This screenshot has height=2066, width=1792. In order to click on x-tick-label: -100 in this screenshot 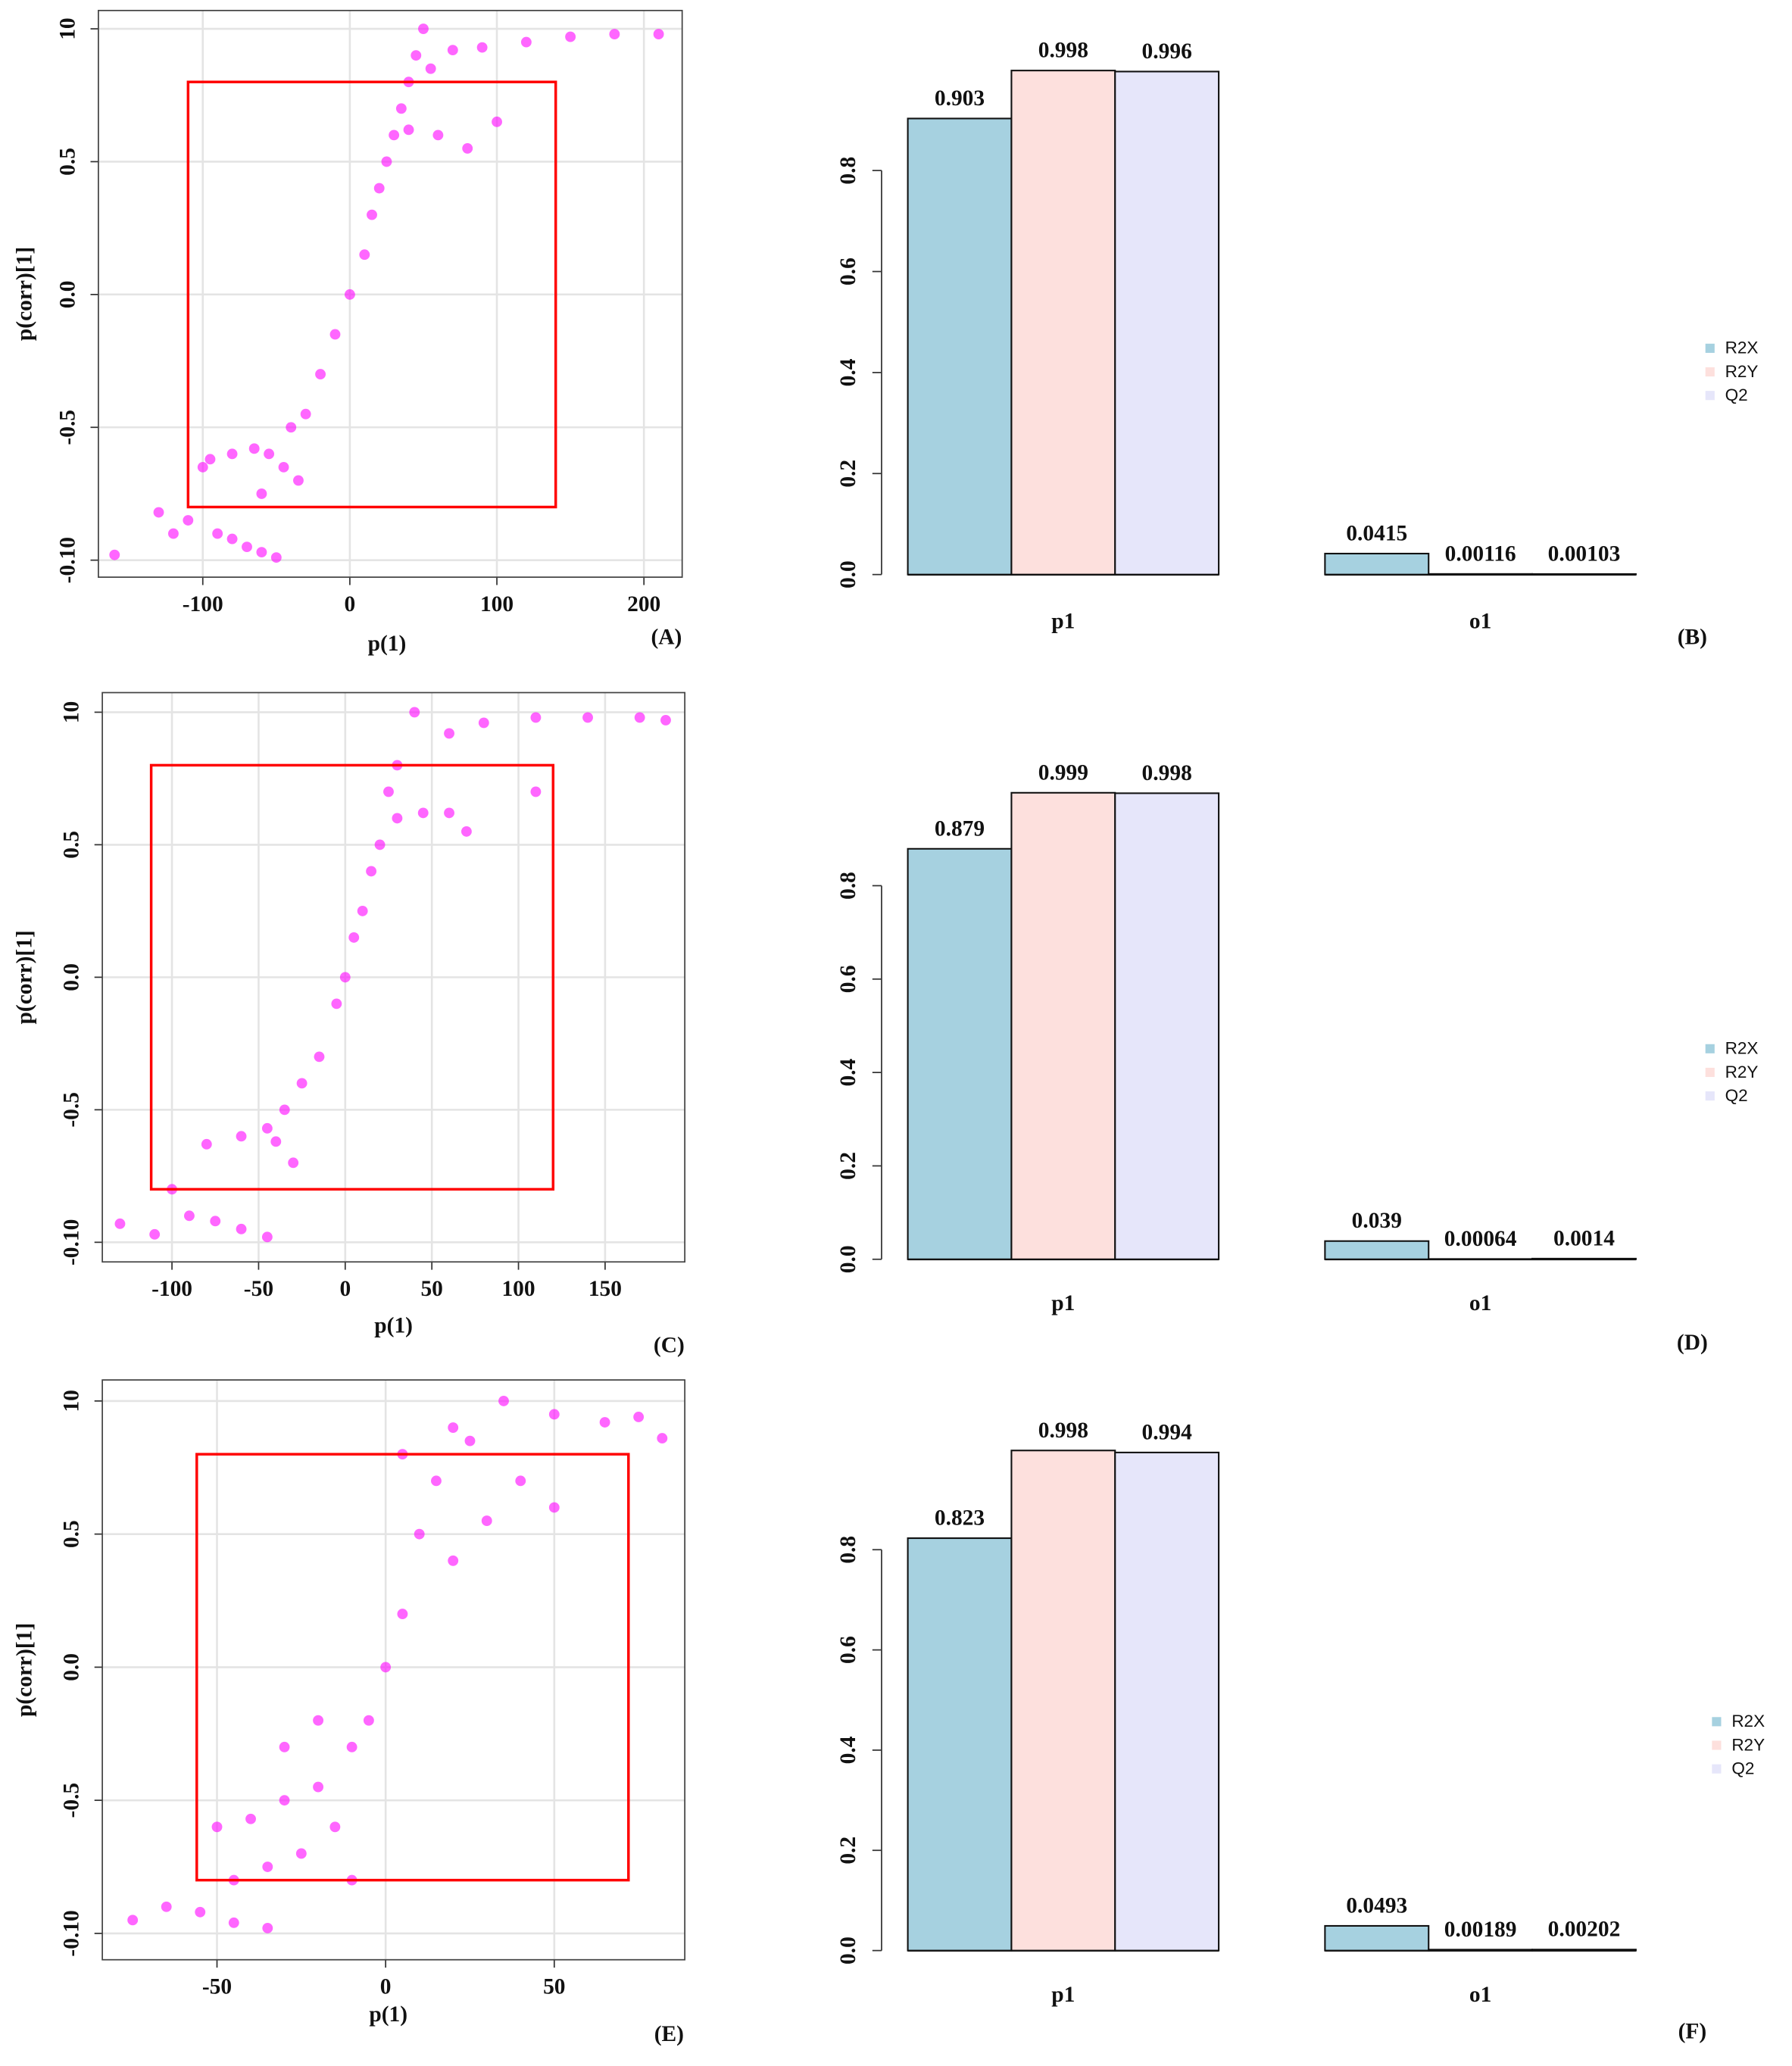, I will do `click(171, 1289)`.